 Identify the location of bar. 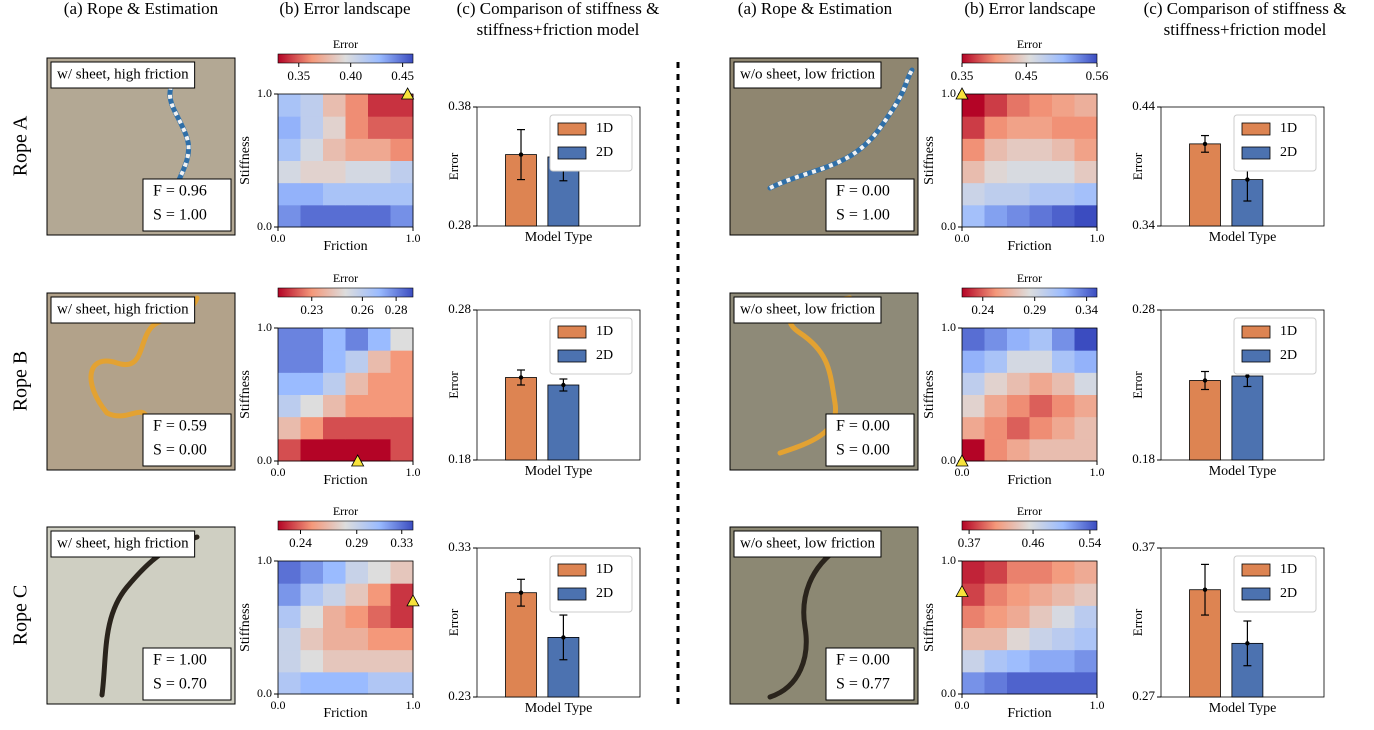
(1205, 185).